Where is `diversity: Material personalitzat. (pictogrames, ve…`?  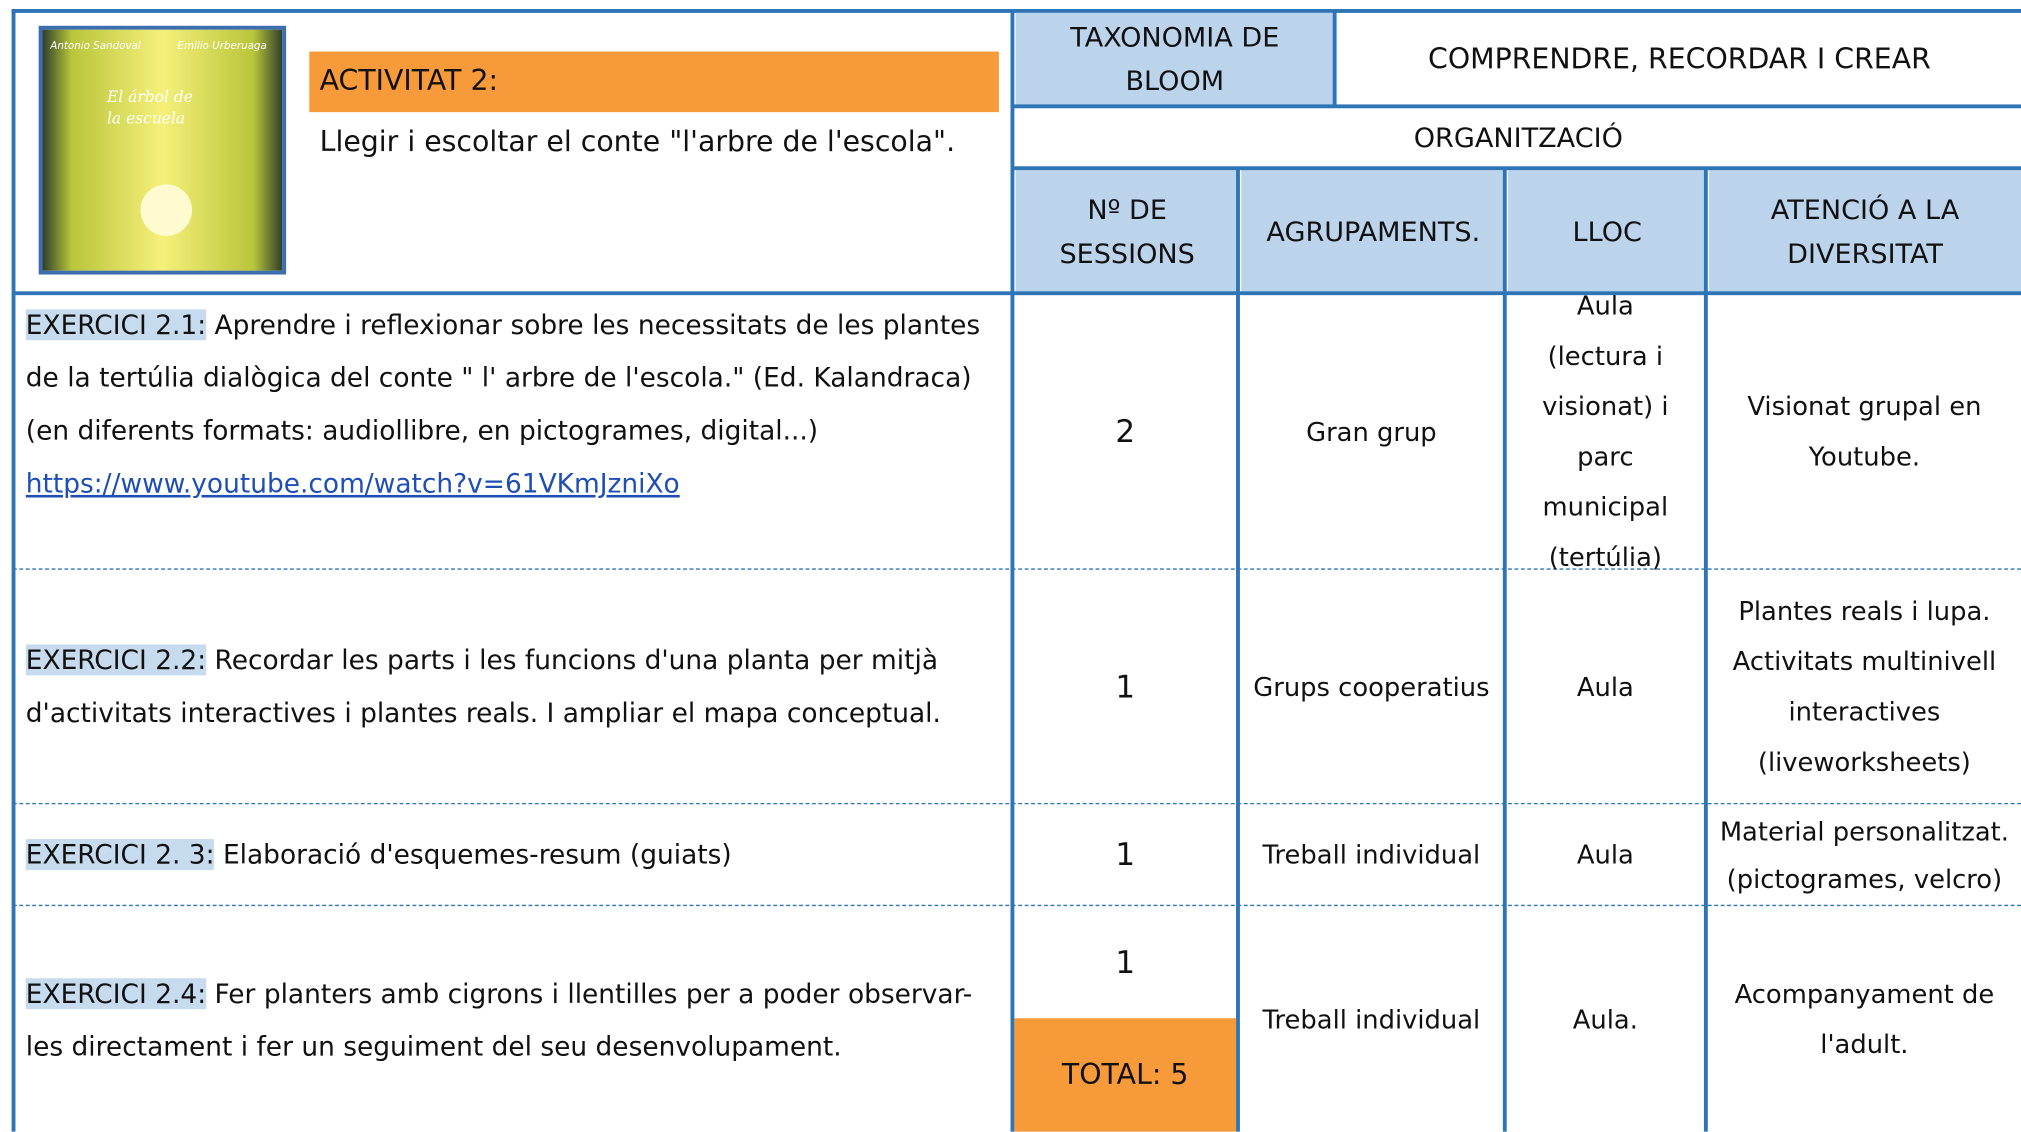
diversity: Material personalitzat. (pictogrames, ve… is located at coordinates (1864, 854).